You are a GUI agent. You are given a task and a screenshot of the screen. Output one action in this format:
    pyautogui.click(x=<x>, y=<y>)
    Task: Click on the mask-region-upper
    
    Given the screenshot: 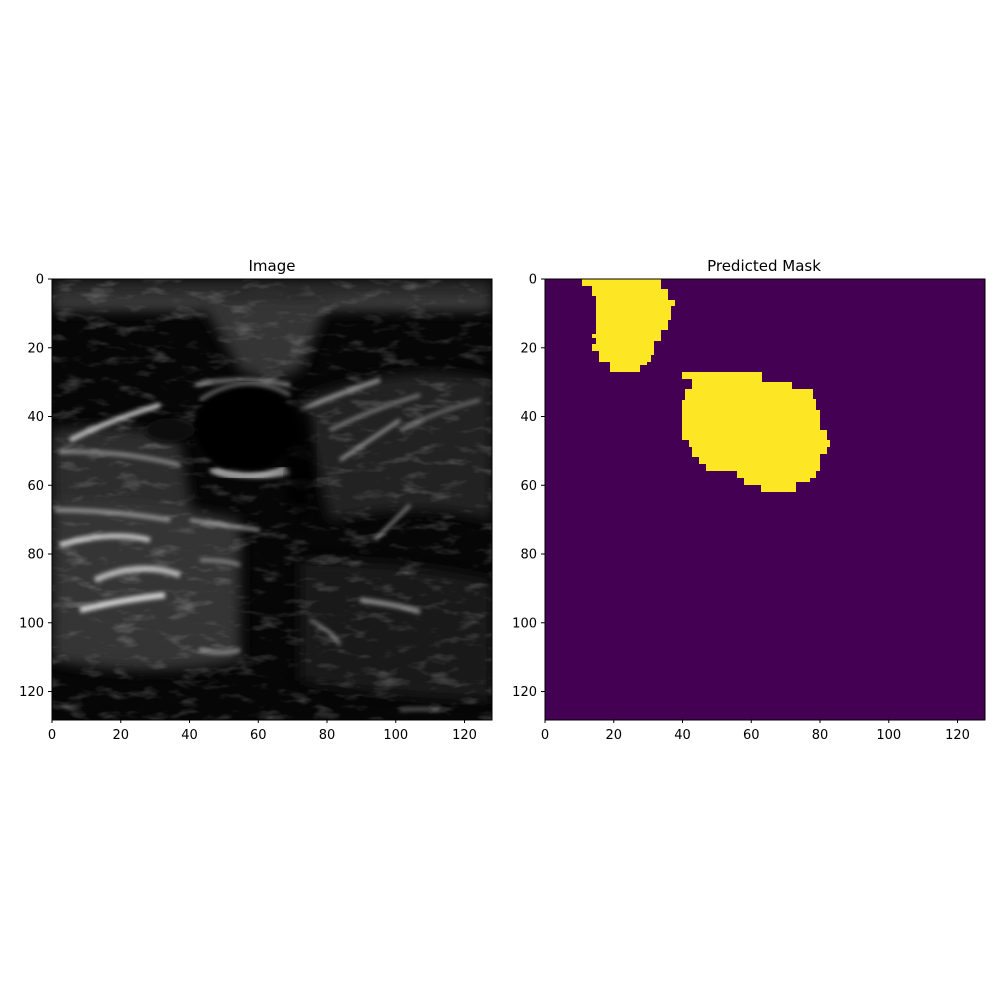 What is the action you would take?
    pyautogui.click(x=628, y=325)
    